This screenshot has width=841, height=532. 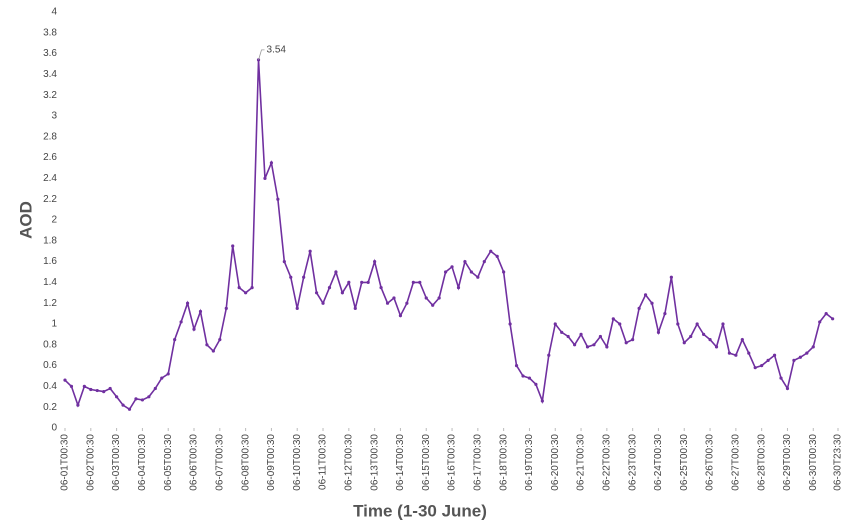 What do you see at coordinates (632, 462) in the screenshot?
I see `x-tick-label: 06-23T00:30` at bounding box center [632, 462].